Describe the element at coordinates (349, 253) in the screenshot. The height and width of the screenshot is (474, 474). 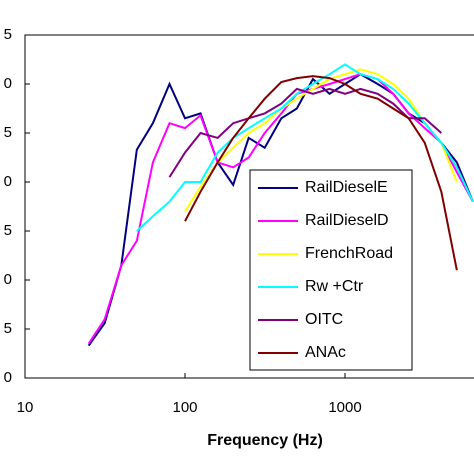
I see `legend-label: FrenchRoad` at that location.